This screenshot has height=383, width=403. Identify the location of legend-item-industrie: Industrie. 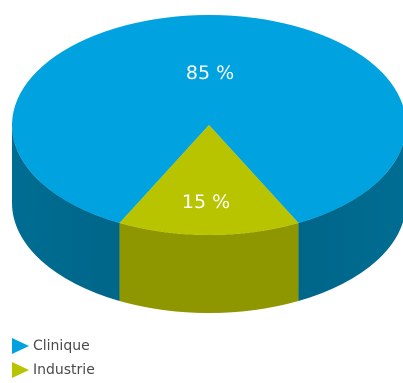
(53, 370).